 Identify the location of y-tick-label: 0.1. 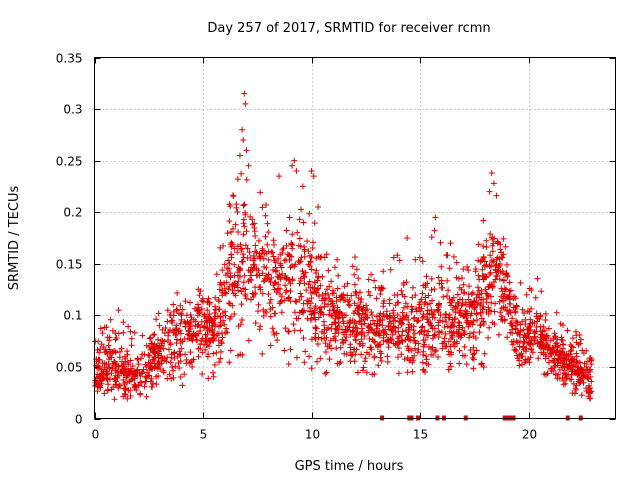
(72, 316).